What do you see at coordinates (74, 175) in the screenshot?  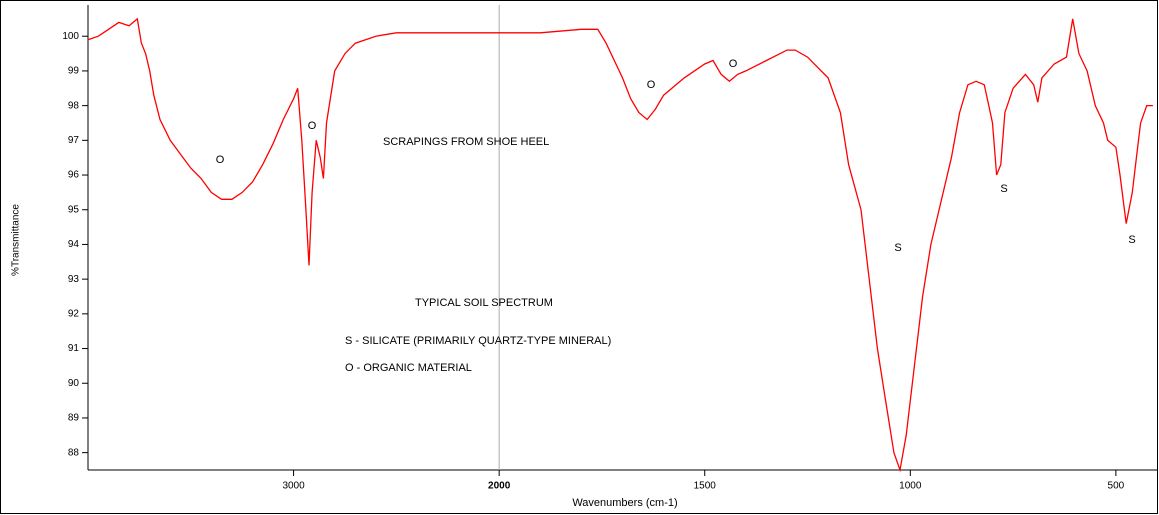 I see `y-tick-label: 96` at bounding box center [74, 175].